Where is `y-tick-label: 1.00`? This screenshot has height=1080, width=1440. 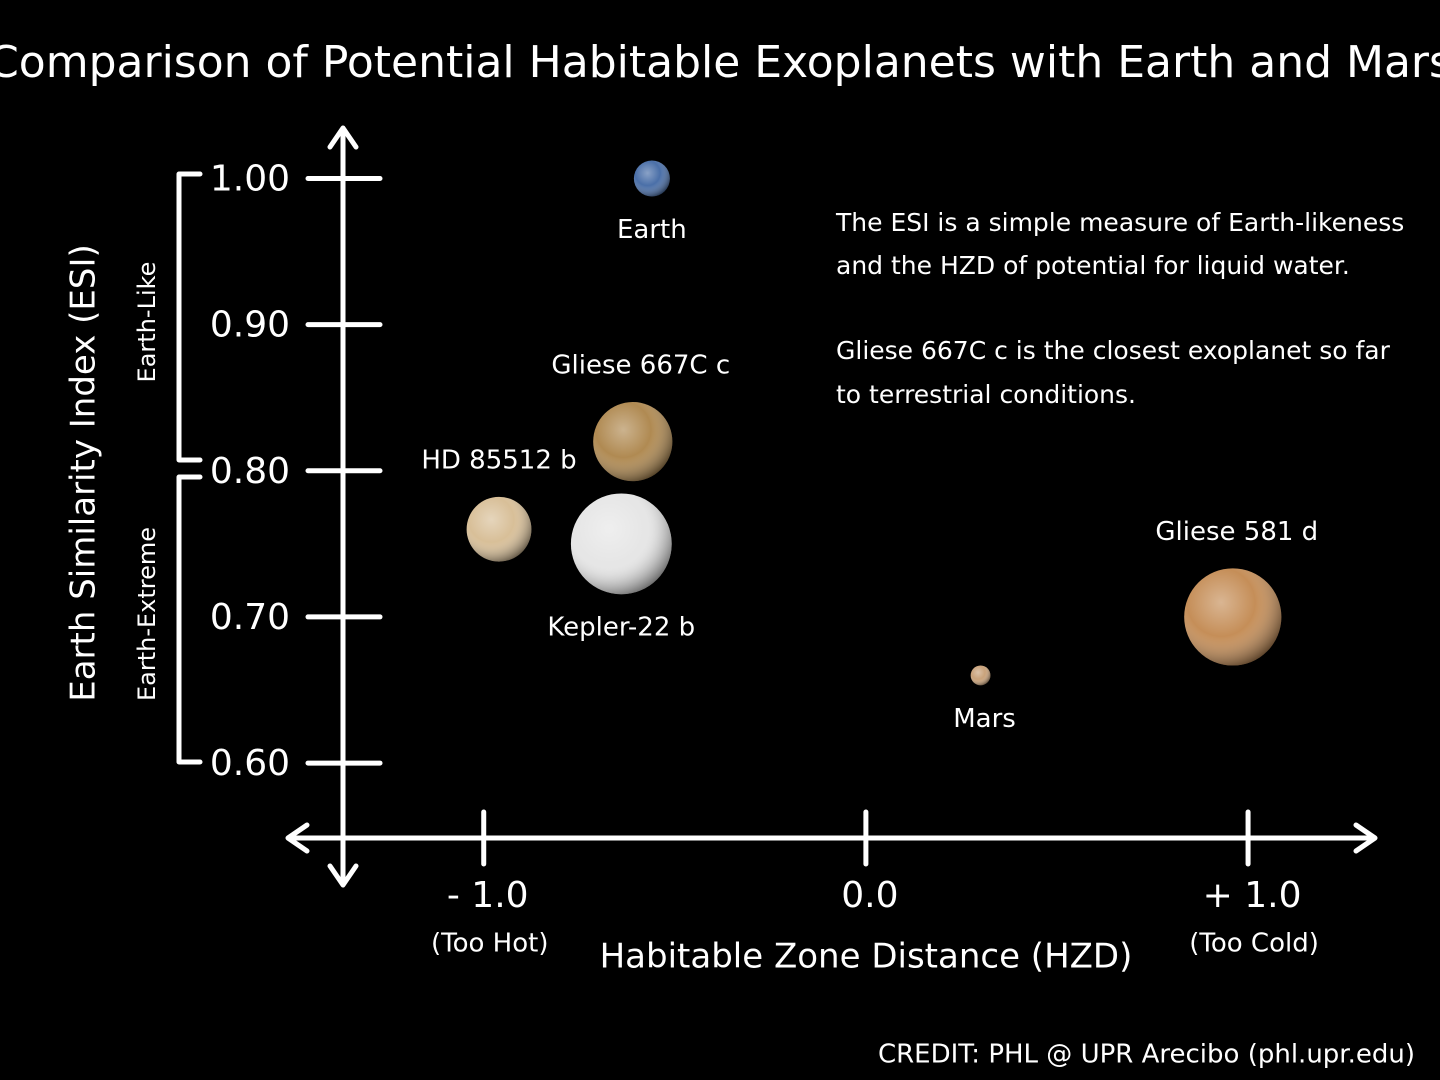 y-tick-label: 1.00 is located at coordinates (250, 178).